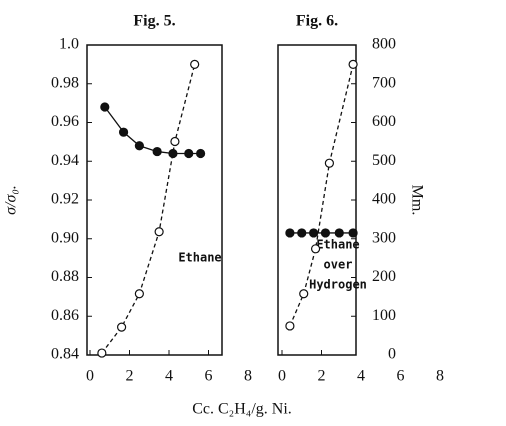 This screenshot has width=506, height=426. Describe the element at coordinates (384, 160) in the screenshot. I see `y2-tick-label: 500` at that location.